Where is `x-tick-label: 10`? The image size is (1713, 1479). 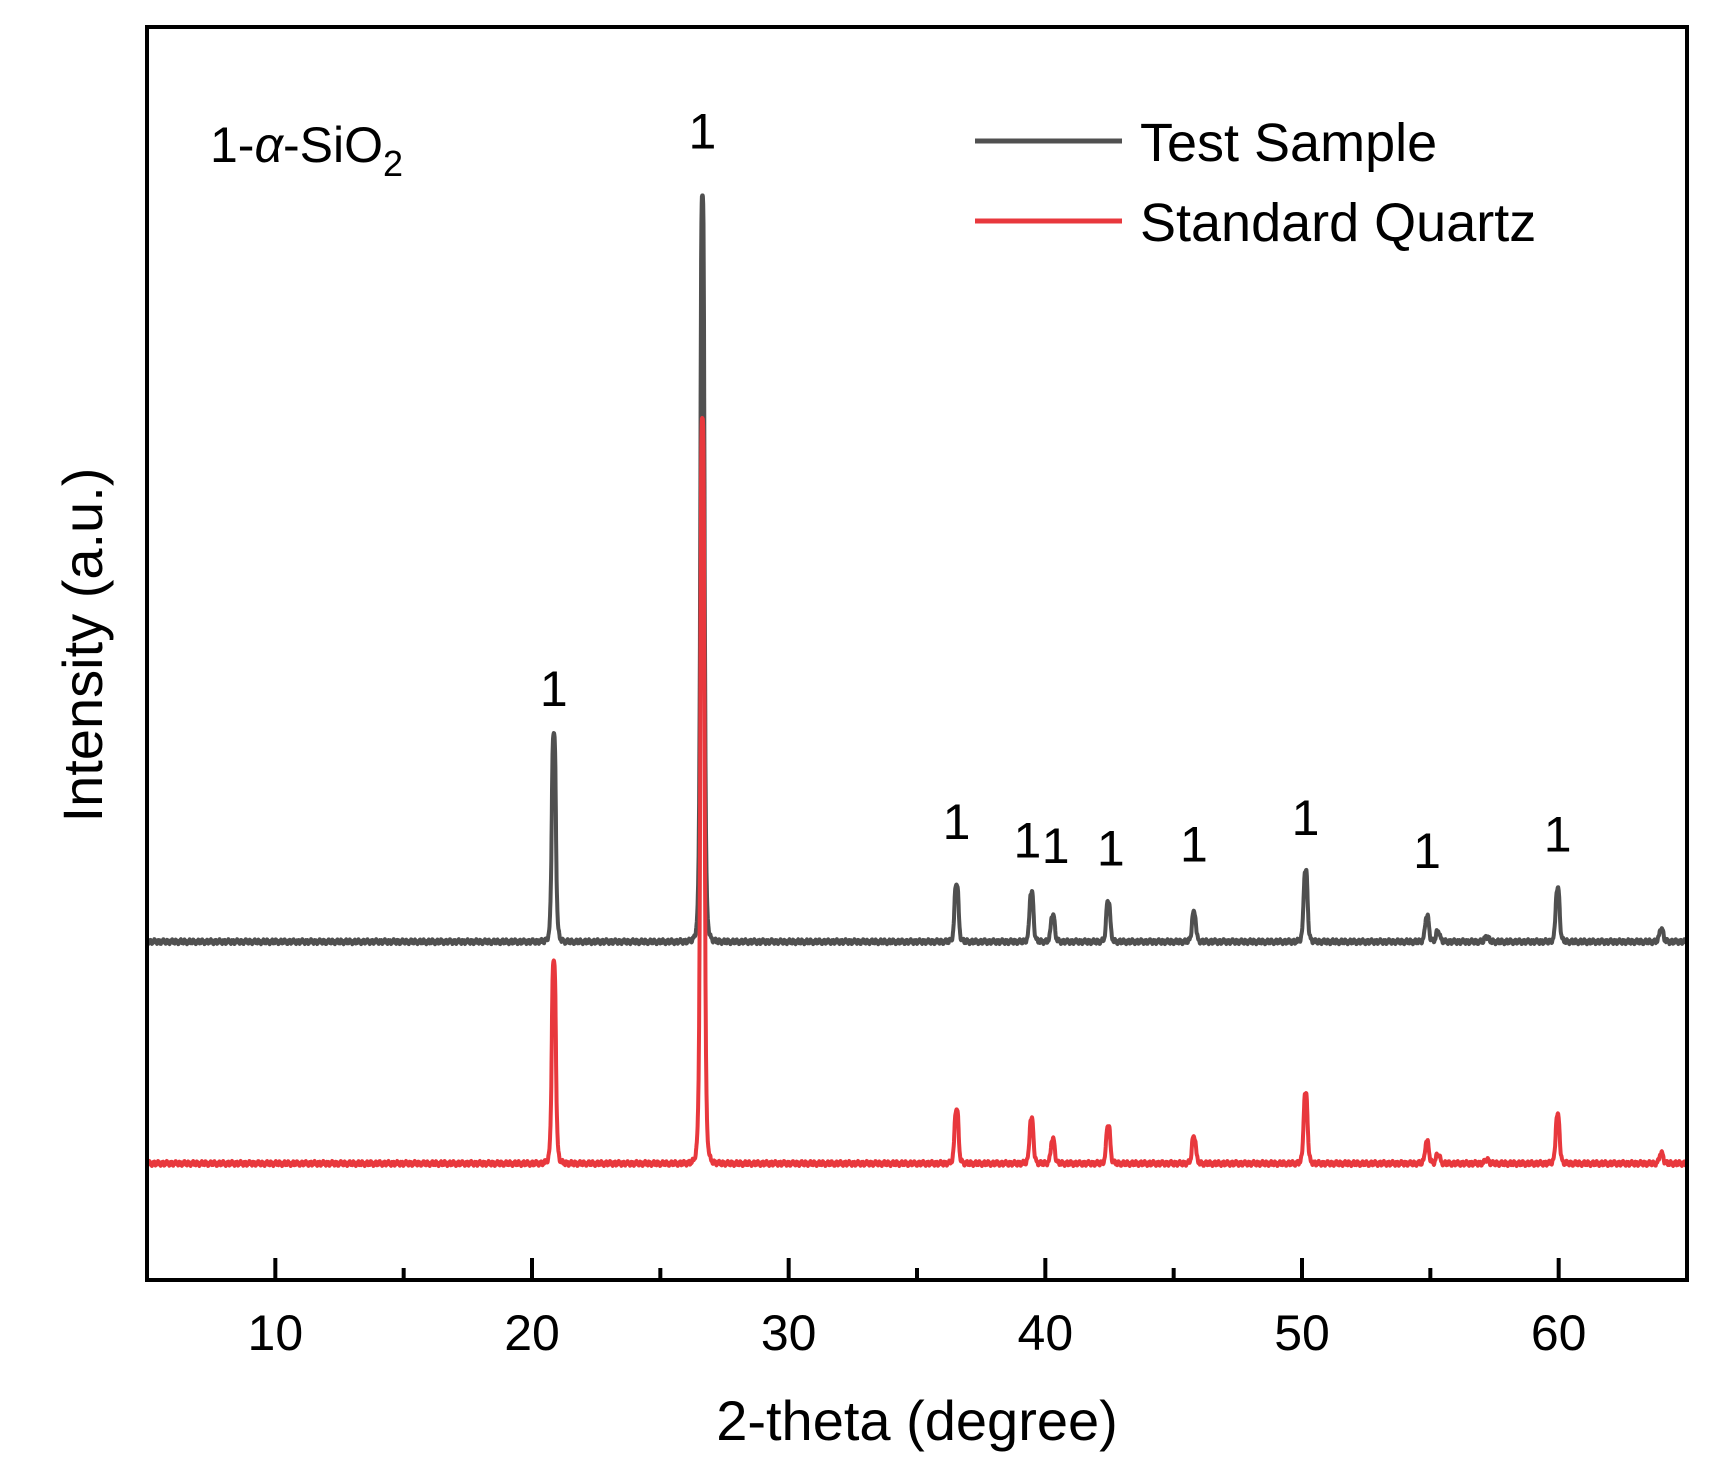 x-tick-label: 10 is located at coordinates (276, 1333).